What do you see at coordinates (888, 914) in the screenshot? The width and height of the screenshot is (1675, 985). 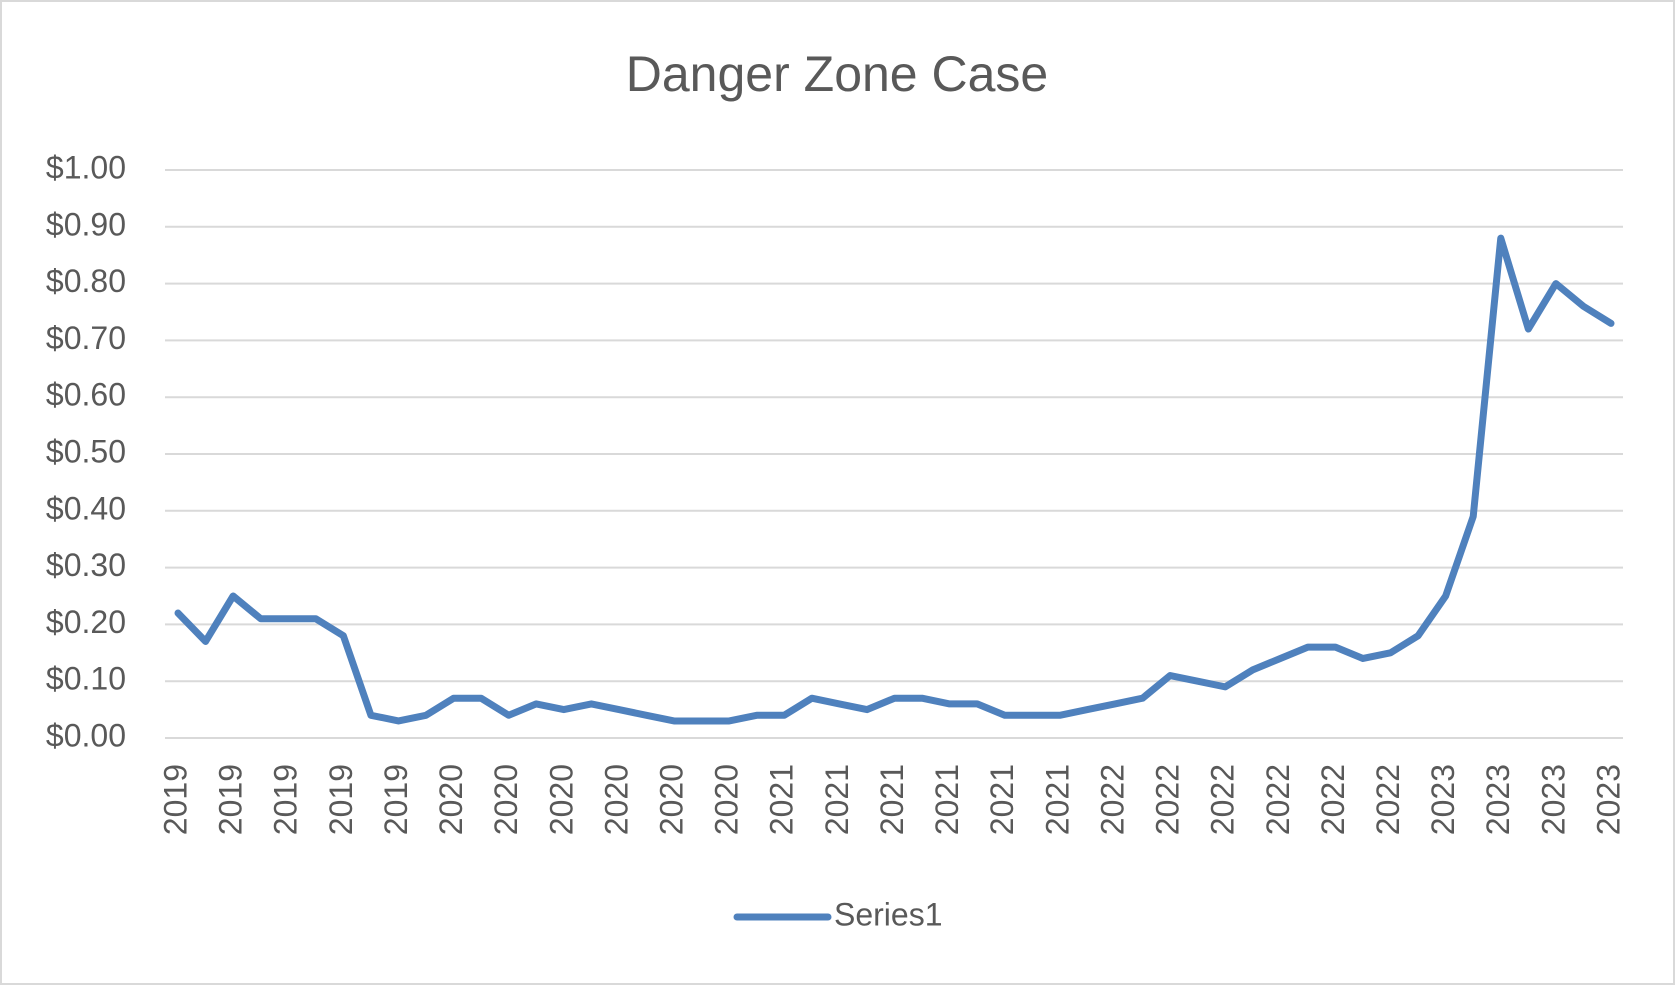 I see `legend-label: Series1` at bounding box center [888, 914].